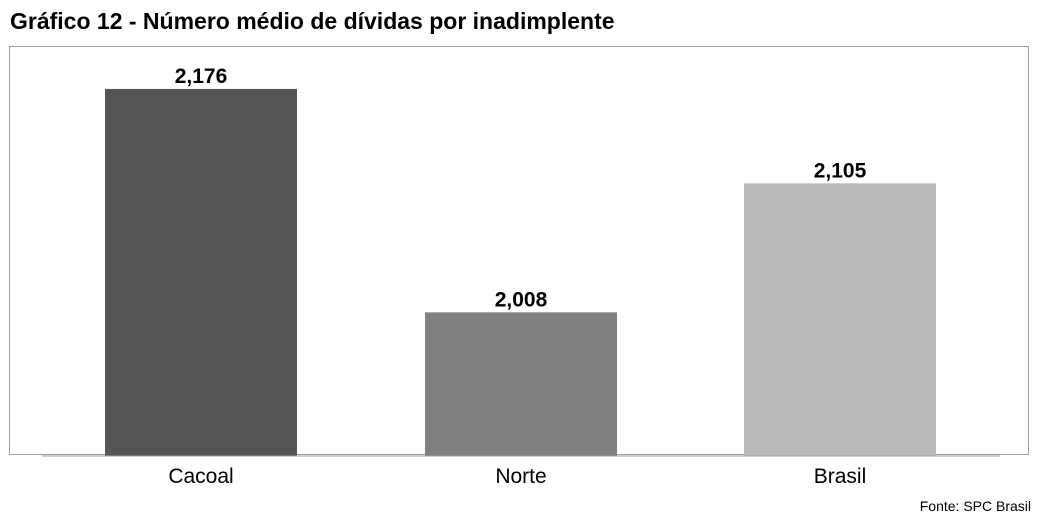  What do you see at coordinates (200, 476) in the screenshot?
I see `category-label-cacoal: Cacoal` at bounding box center [200, 476].